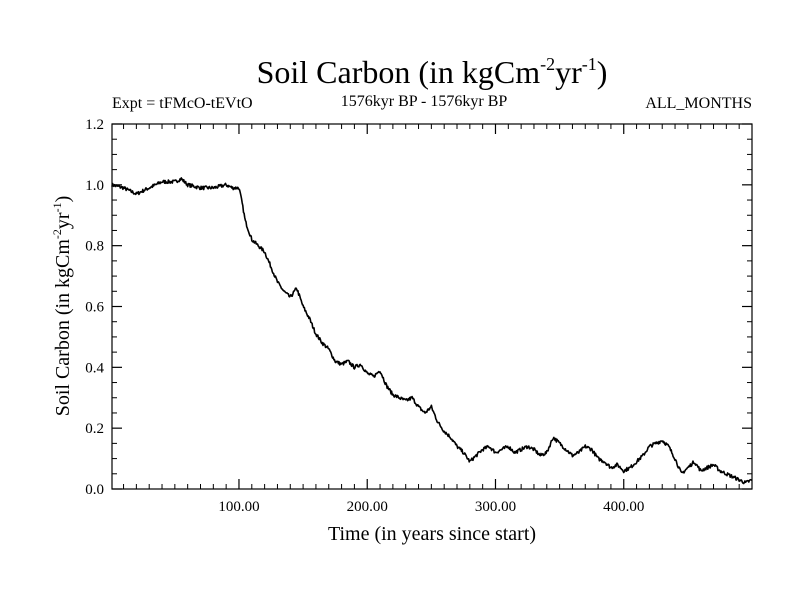 This screenshot has height=600, width=800. I want to click on x-tick-label: 100.00, so click(238, 507).